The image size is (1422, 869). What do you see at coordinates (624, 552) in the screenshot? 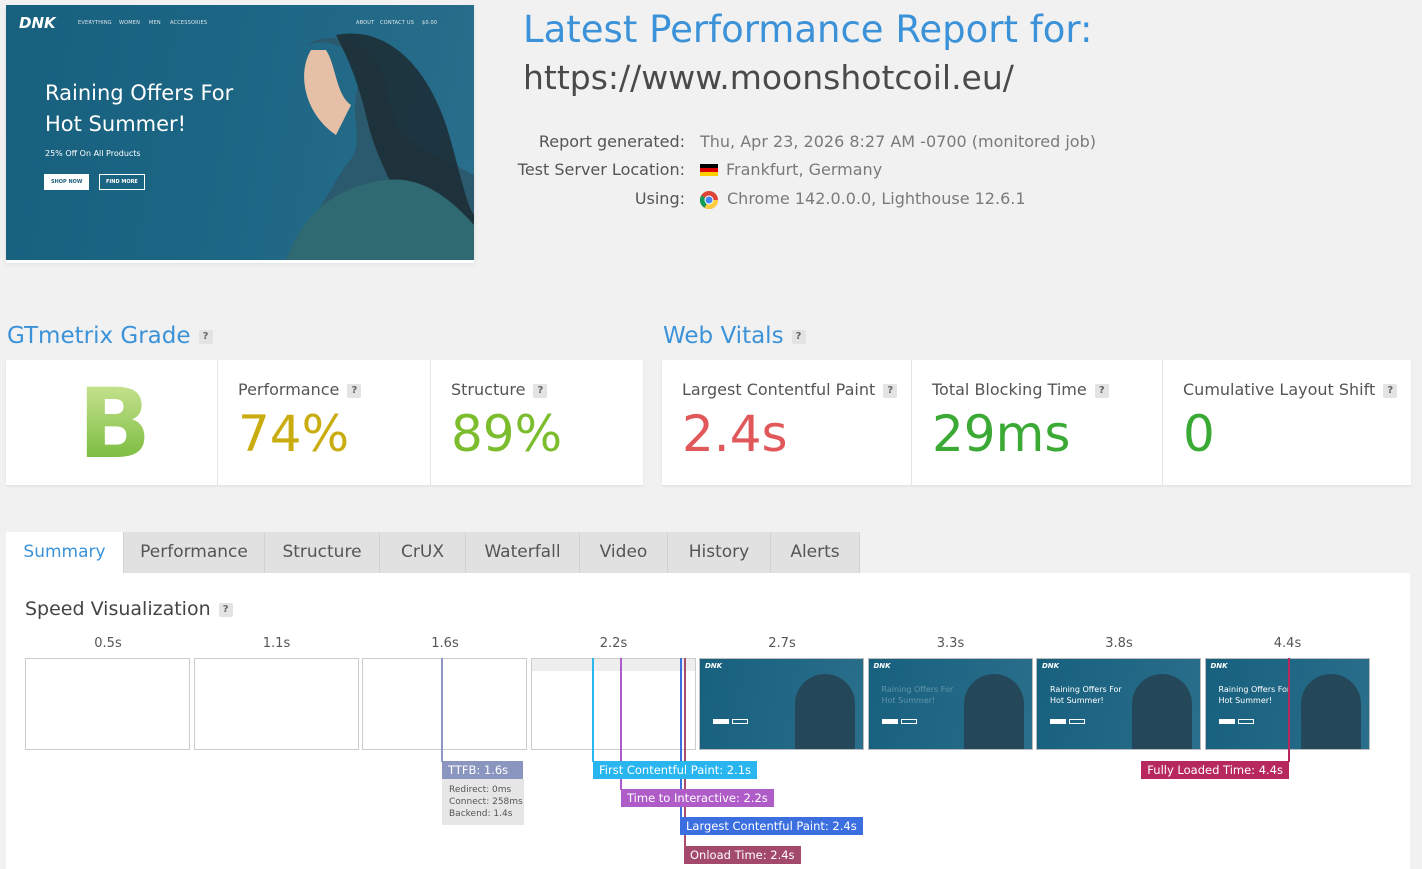
I see `tab: Video` at bounding box center [624, 552].